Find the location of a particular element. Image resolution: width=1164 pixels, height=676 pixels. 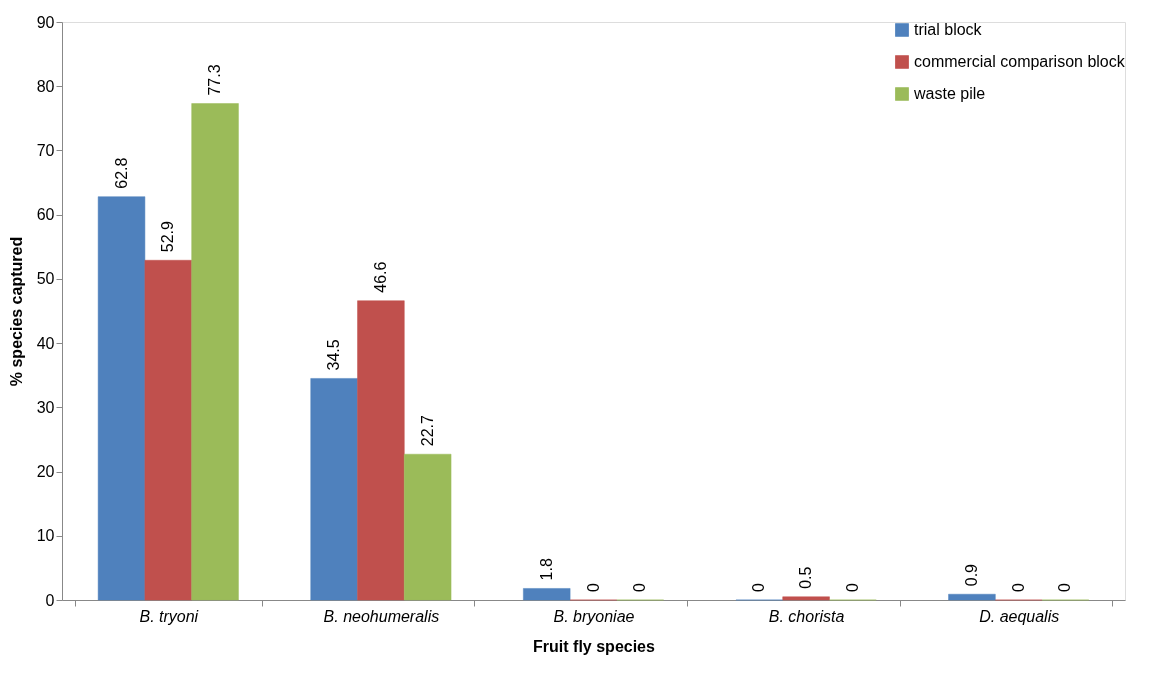

legend-label: waste pile is located at coordinates (949, 93).